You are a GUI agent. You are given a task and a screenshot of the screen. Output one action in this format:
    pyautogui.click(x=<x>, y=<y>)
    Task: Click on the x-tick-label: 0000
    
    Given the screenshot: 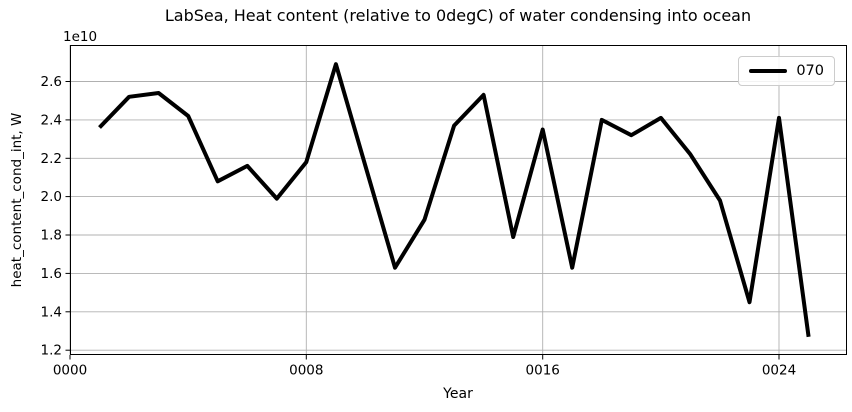 What is the action you would take?
    pyautogui.click(x=70, y=371)
    